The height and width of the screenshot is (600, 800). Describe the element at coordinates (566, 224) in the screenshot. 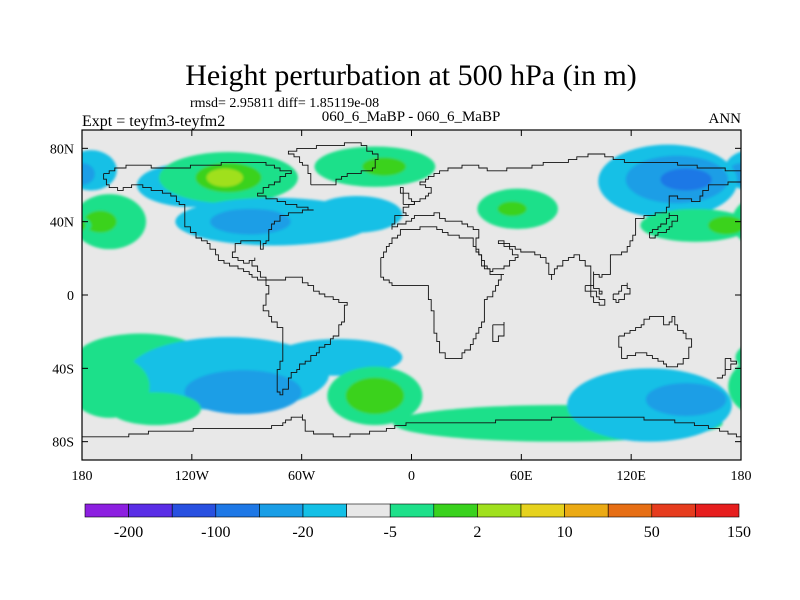

I see `coastline-eurasia` at that location.